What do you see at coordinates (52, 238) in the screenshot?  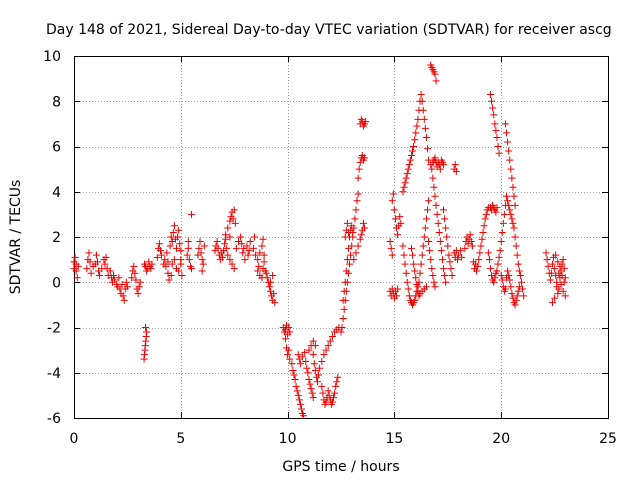 I see `y-tick-labels: -6 -4 -2 0 2 4 6 8 10` at bounding box center [52, 238].